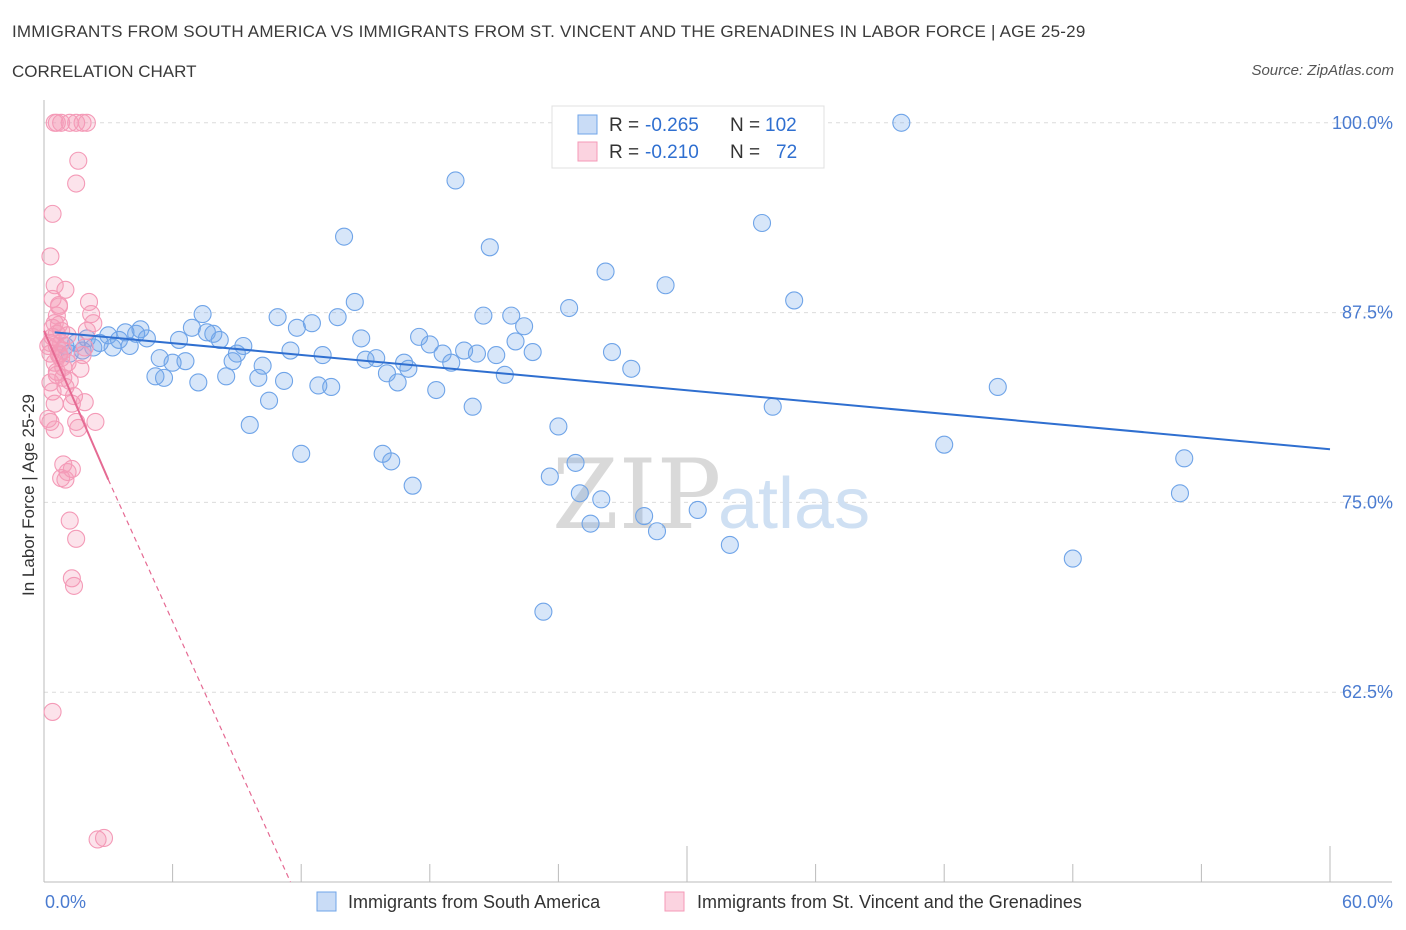 The width and height of the screenshot is (1406, 930). I want to click on legend-n-value-1: 102, so click(781, 125).